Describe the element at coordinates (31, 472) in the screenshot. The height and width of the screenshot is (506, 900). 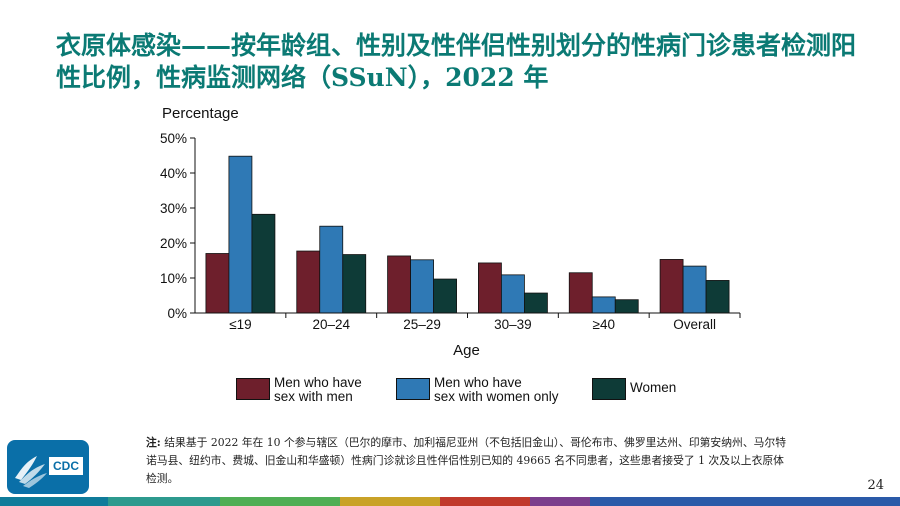
I see `hhs-eagle-icon` at that location.